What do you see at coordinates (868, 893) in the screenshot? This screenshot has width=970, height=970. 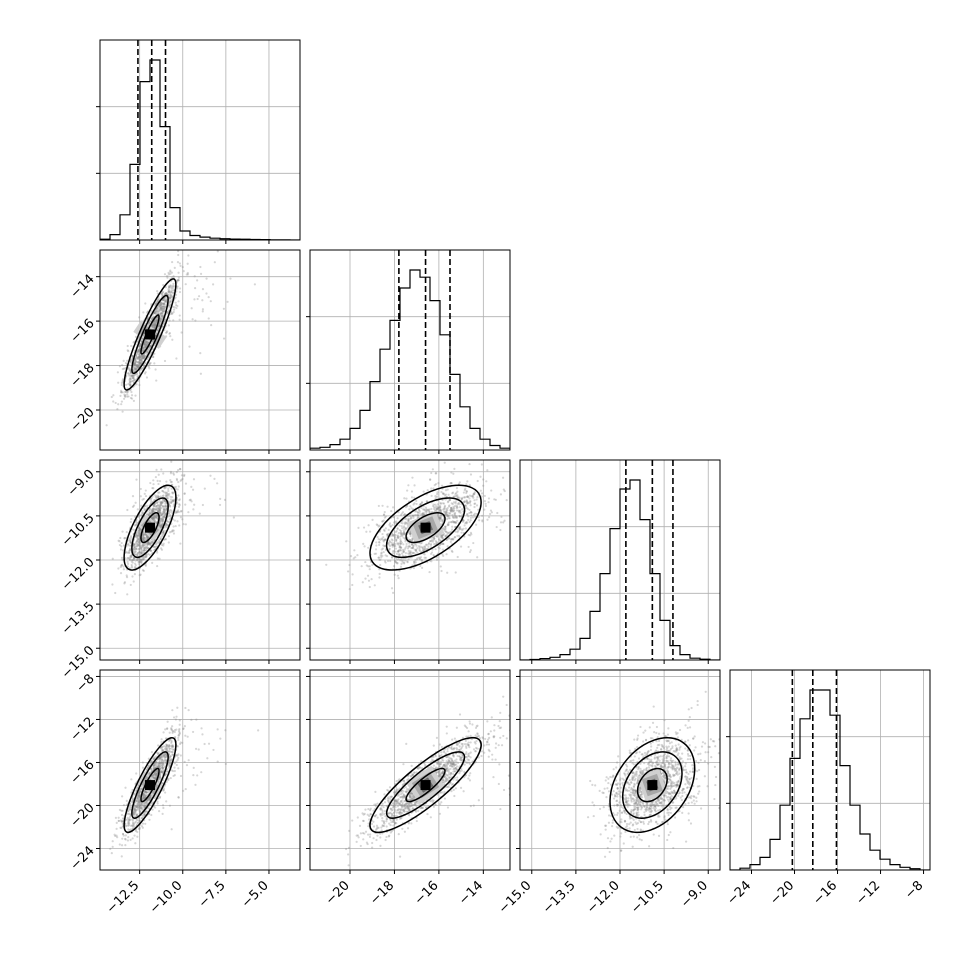 I see `x-tick-label: −12` at bounding box center [868, 893].